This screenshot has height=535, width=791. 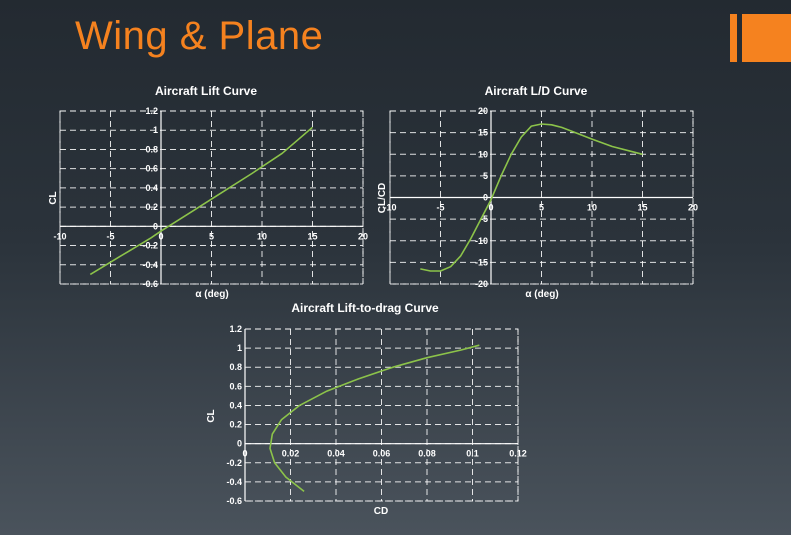 What do you see at coordinates (427, 454) in the screenshot?
I see `x-tick-label: 0.08` at bounding box center [427, 454].